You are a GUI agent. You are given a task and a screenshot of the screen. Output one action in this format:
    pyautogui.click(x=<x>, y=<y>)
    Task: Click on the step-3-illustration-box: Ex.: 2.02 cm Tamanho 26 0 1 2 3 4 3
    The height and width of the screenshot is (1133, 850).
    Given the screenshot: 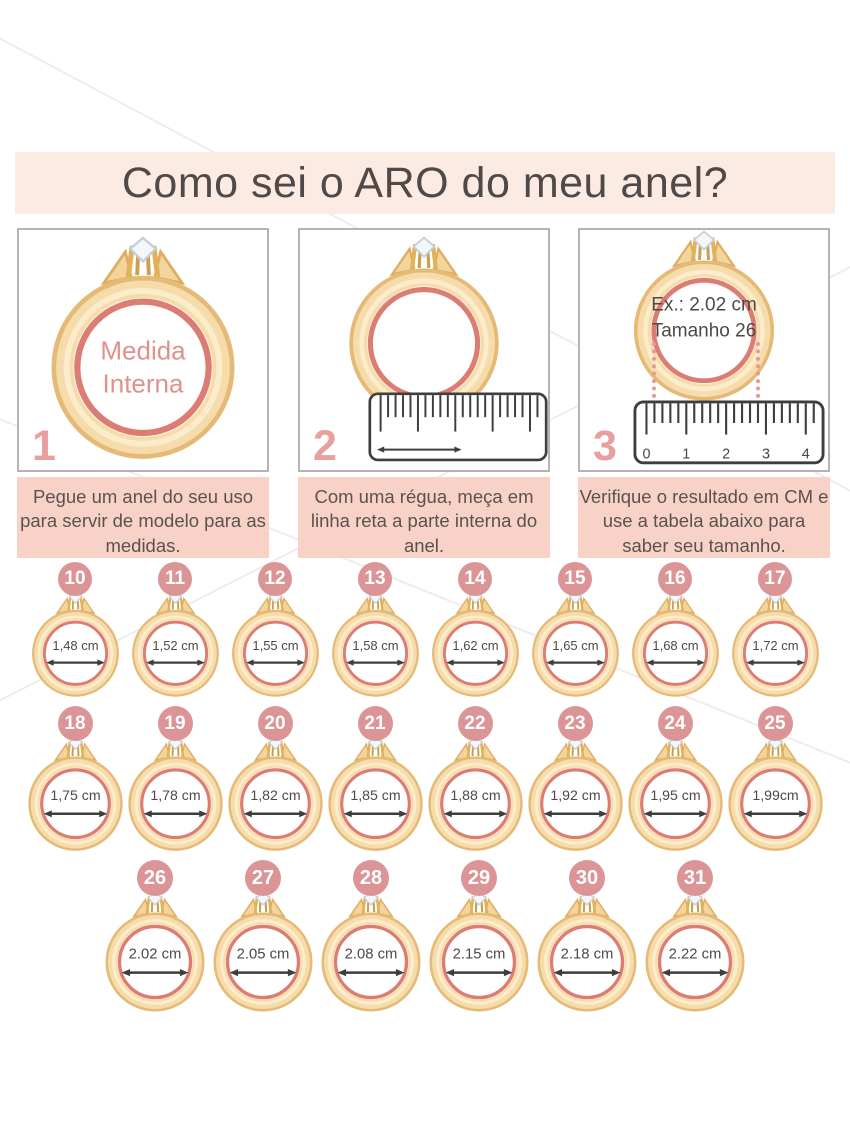 What is the action you would take?
    pyautogui.click(x=704, y=350)
    